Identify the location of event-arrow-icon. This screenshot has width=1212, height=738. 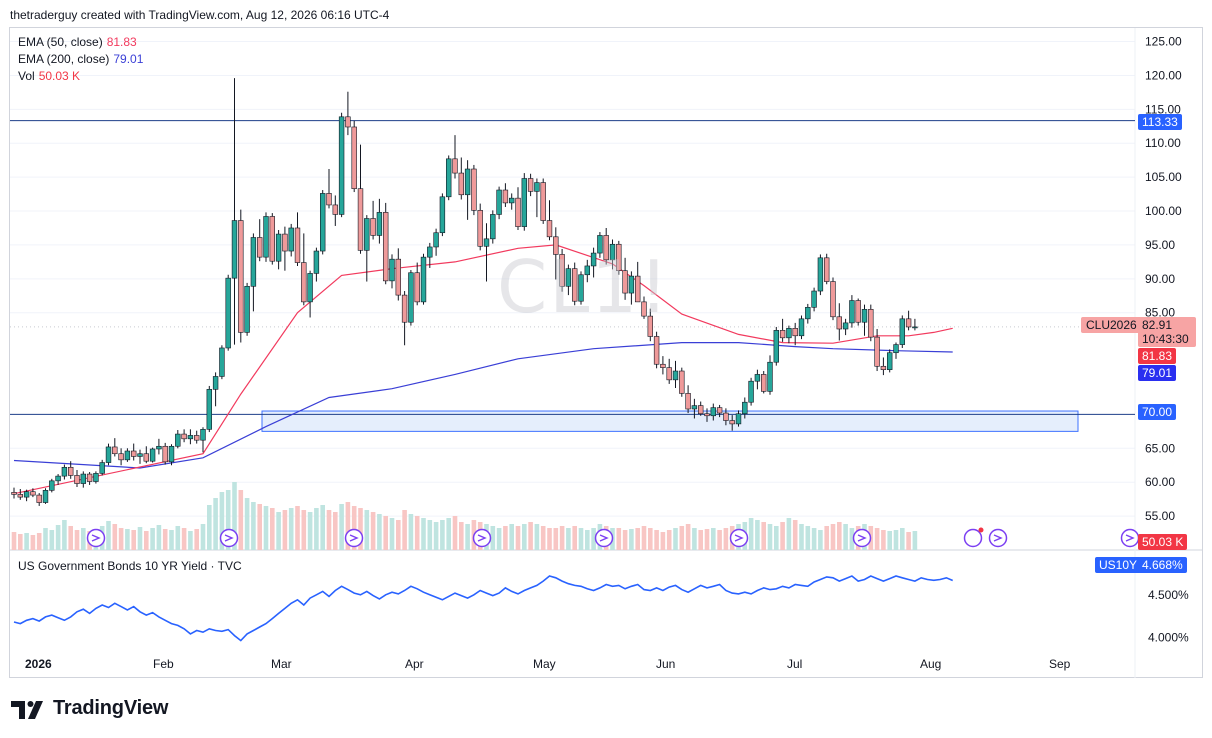
(482, 538).